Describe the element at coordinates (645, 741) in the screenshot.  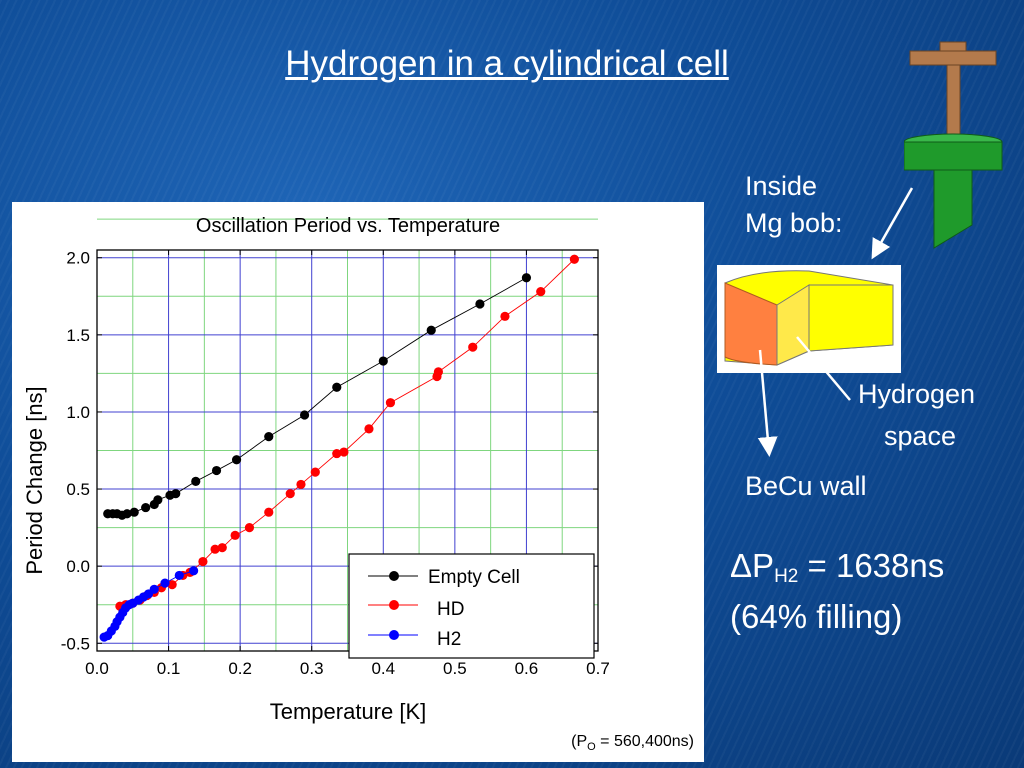
I see `footnote-suffix: = 560,400ns)` at that location.